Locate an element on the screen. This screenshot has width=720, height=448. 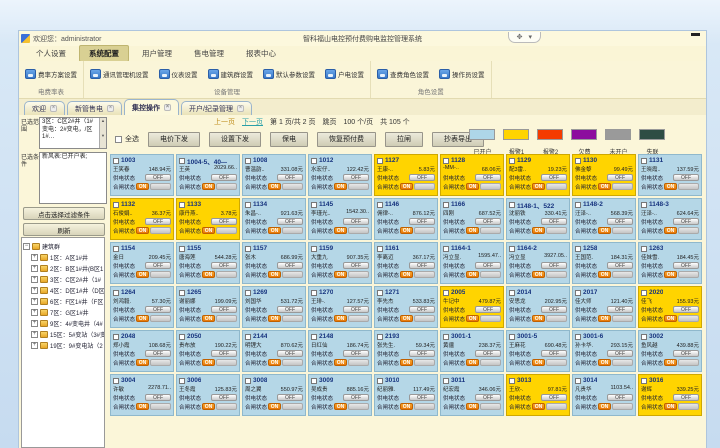
room-card: 1145 李瑾光.. 1542.30.. 供电状态 OFF 合闸状态 ON is located at coordinates (340, 219).